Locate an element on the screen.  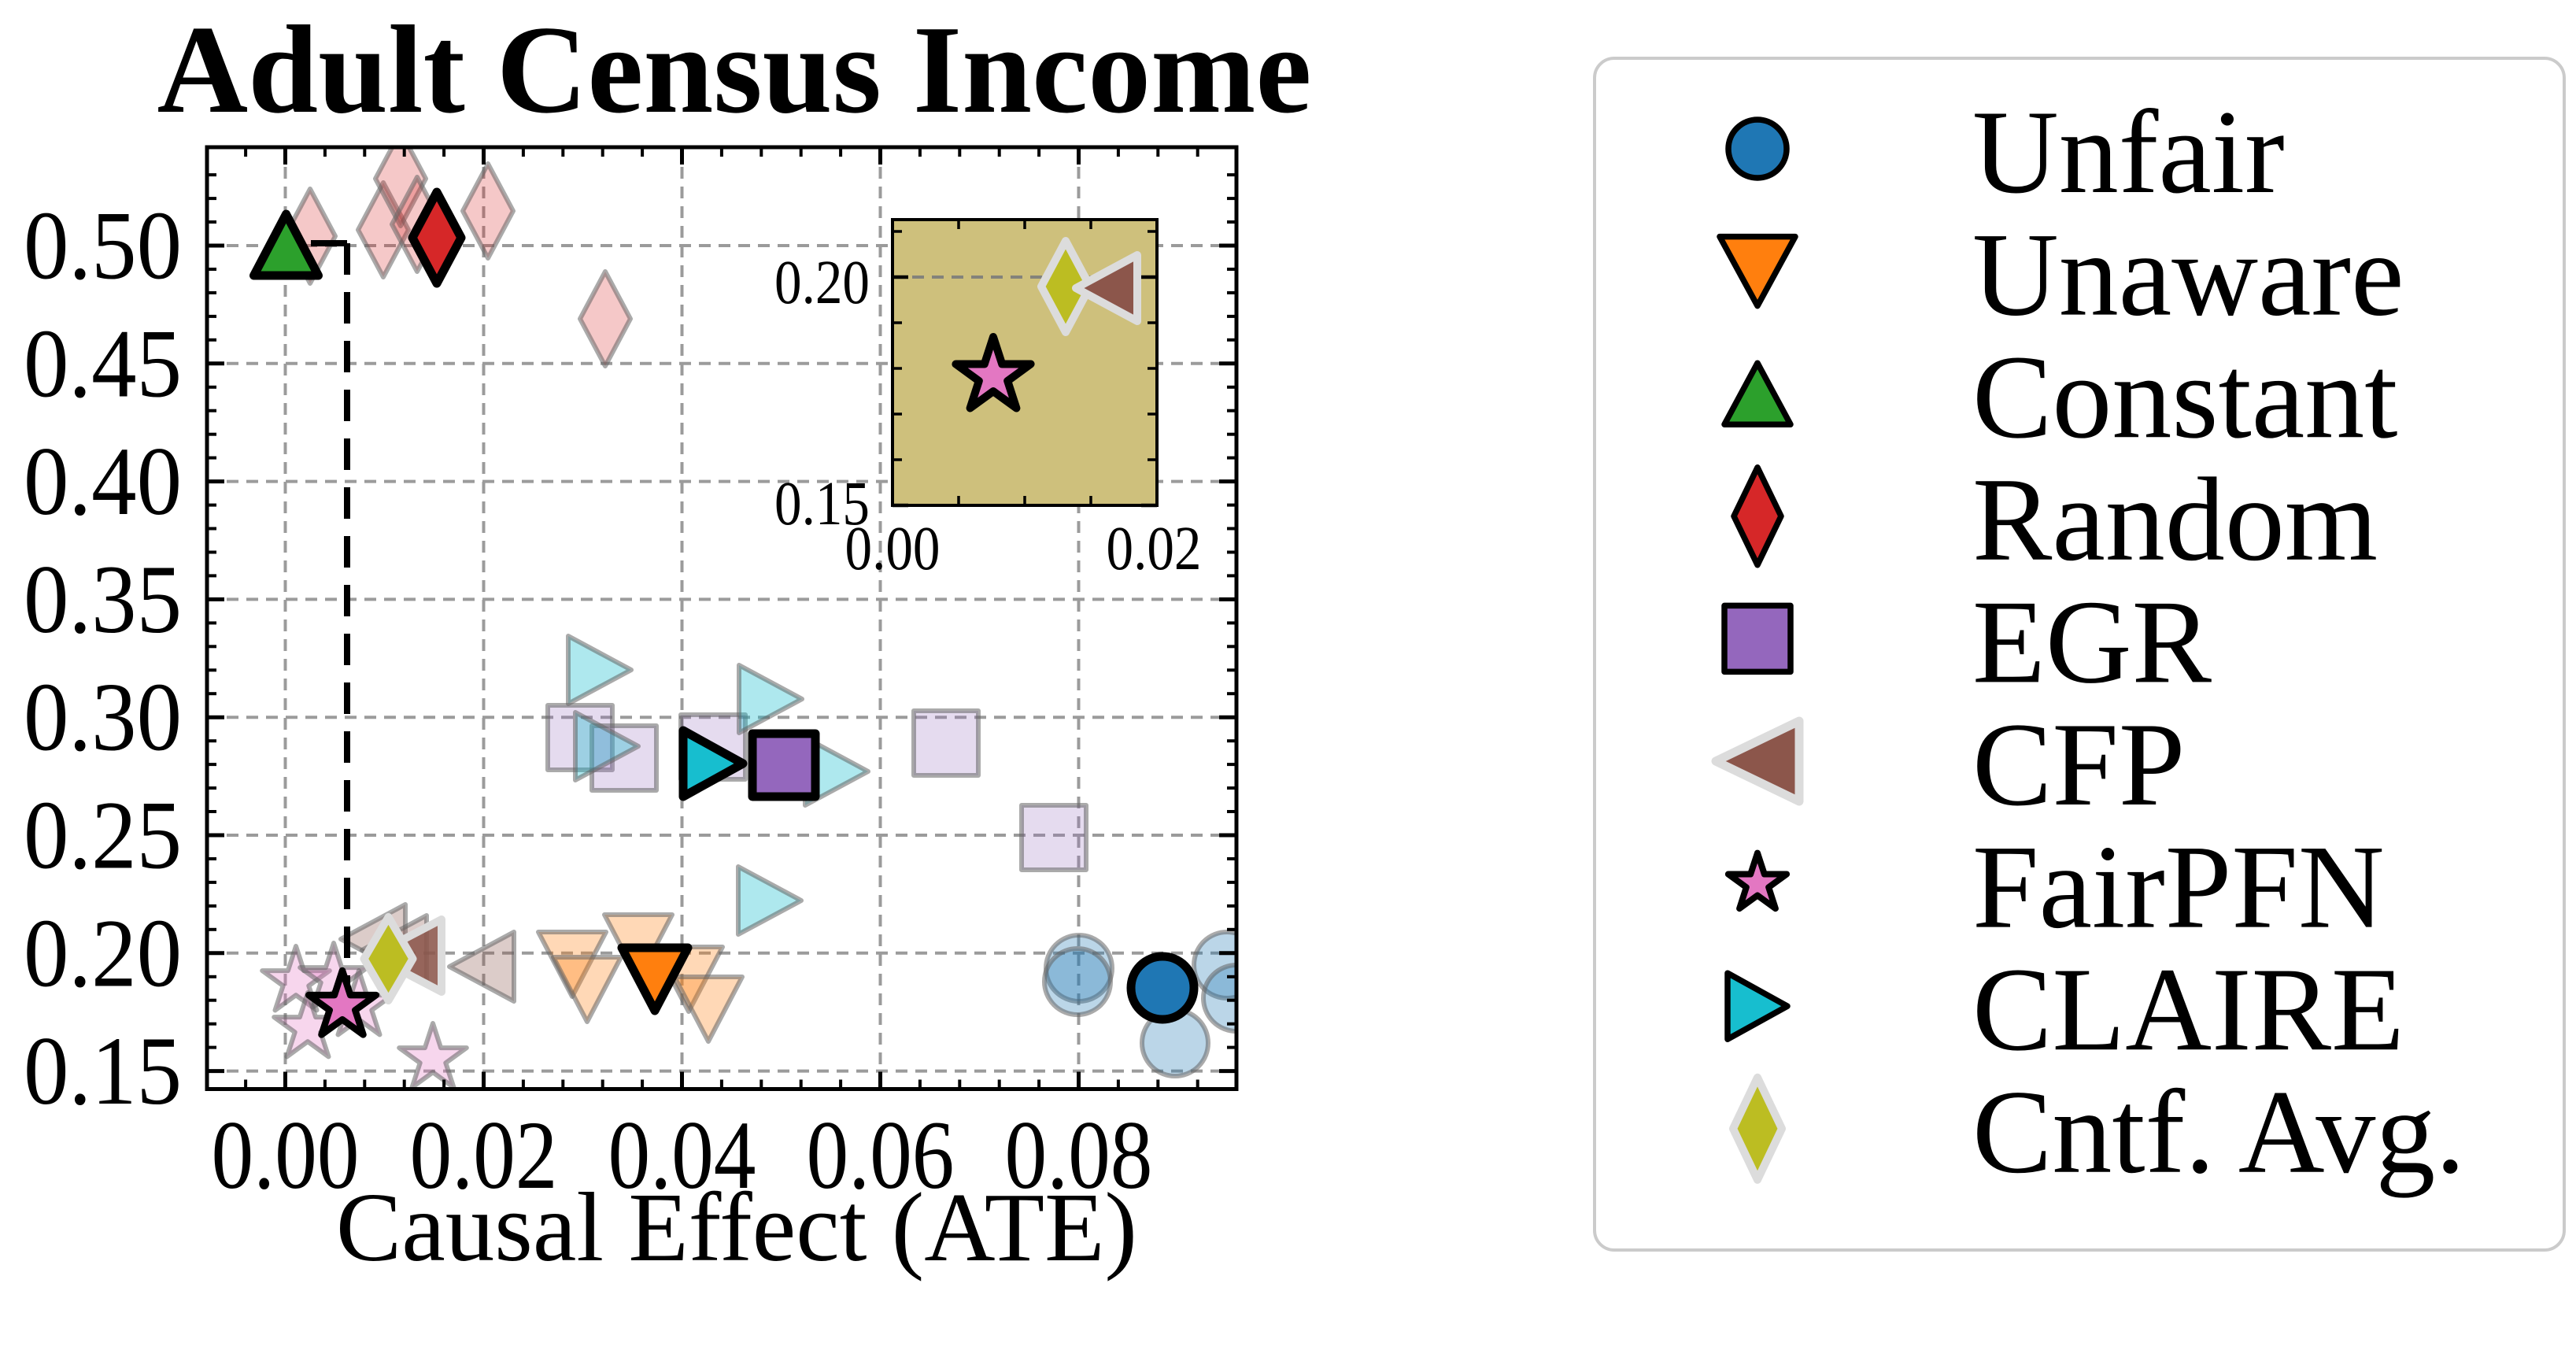
svg-text: 0.25 is located at coordinates (103, 836).